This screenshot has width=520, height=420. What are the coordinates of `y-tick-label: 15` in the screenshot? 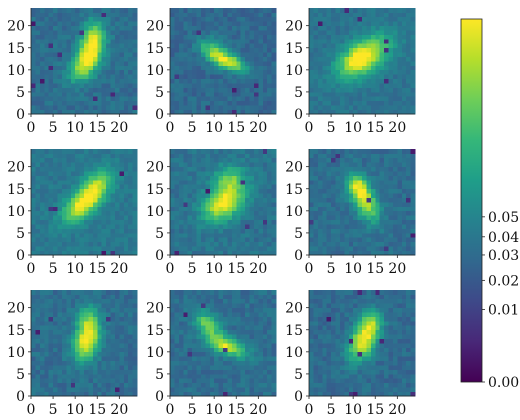 It's located at (16, 190).